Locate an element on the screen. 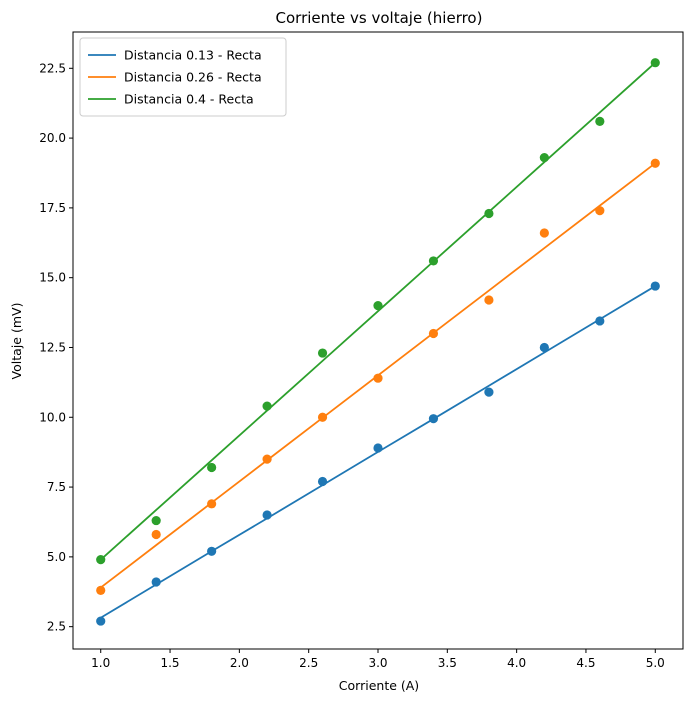 The image size is (700, 701). y-tick-label: 20.0 is located at coordinates (52, 138).